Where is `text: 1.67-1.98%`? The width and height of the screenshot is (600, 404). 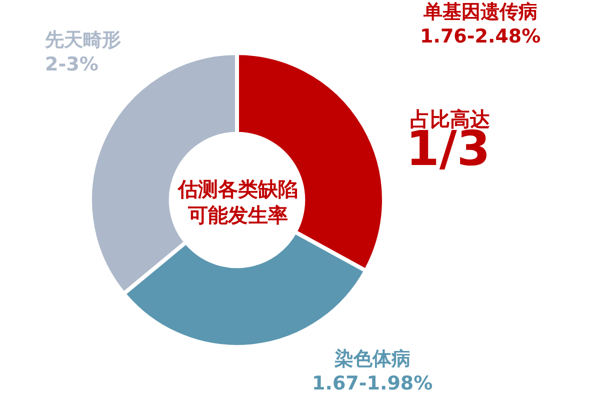
text: 1.67-1.98% is located at coordinates (372, 383).